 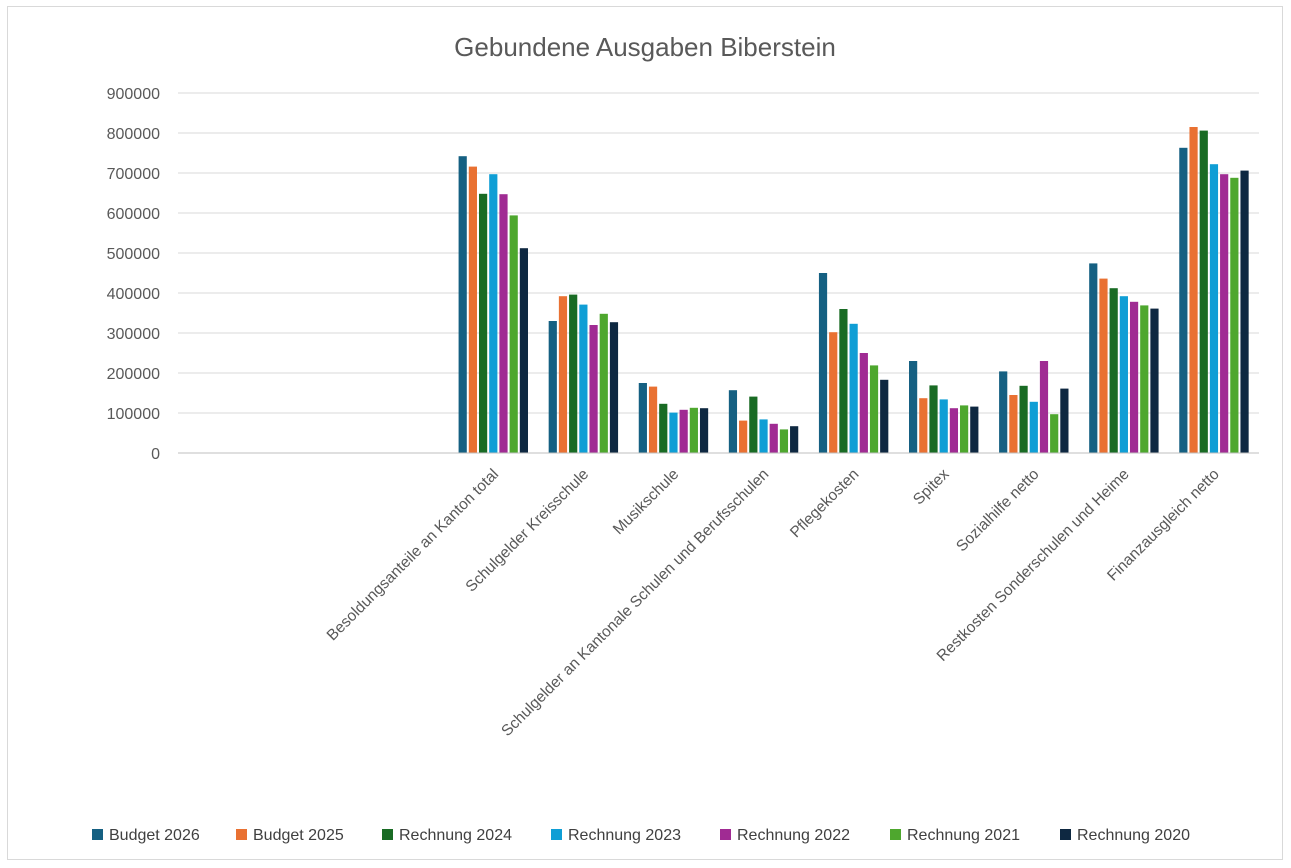 I want to click on x-tick-label: Sozialhilfe netto, so click(x=997, y=510).